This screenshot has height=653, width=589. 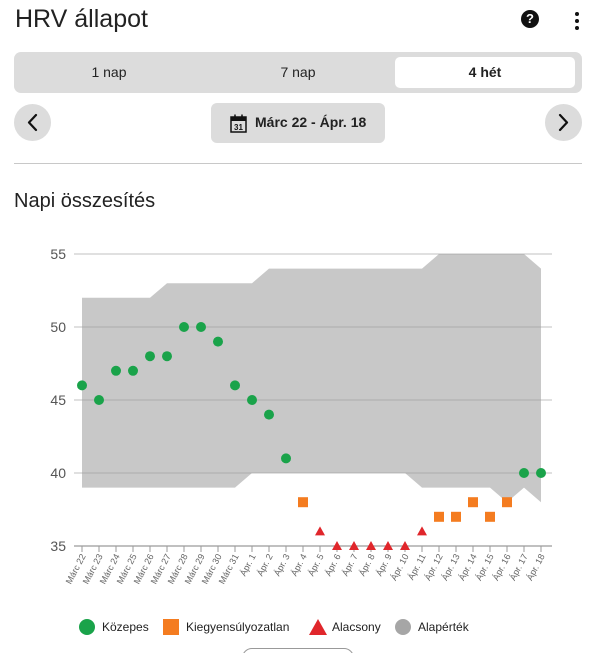 What do you see at coordinates (318, 627) in the screenshot?
I see `legend-triangle-red-icon` at bounding box center [318, 627].